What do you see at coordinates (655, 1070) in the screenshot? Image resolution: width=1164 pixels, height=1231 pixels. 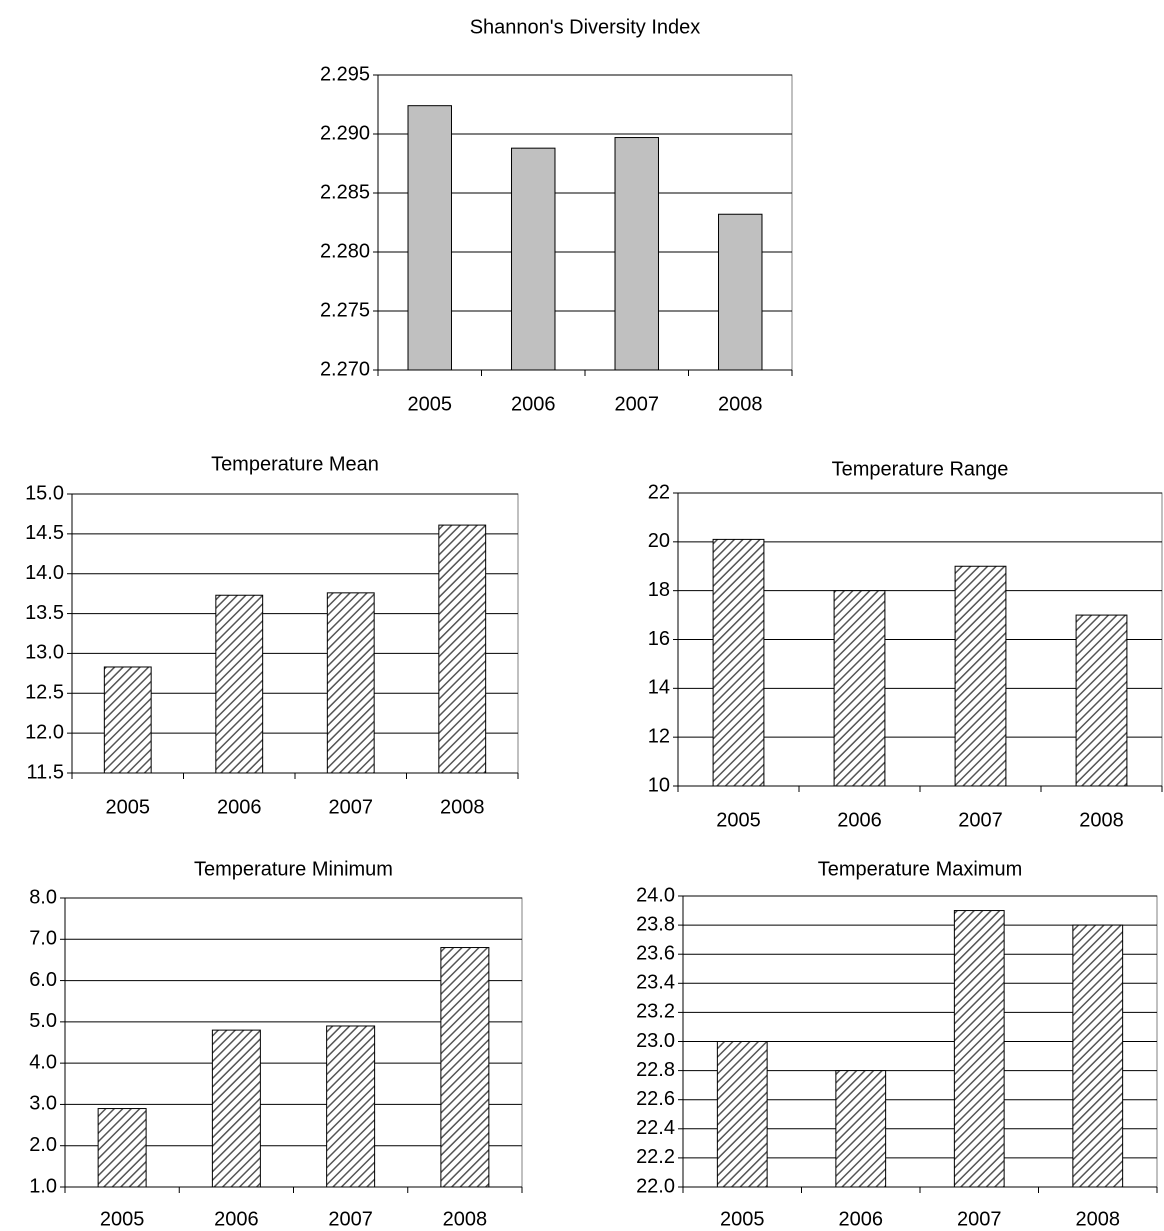 I see `y-tick-label: 22.8` at bounding box center [655, 1070].